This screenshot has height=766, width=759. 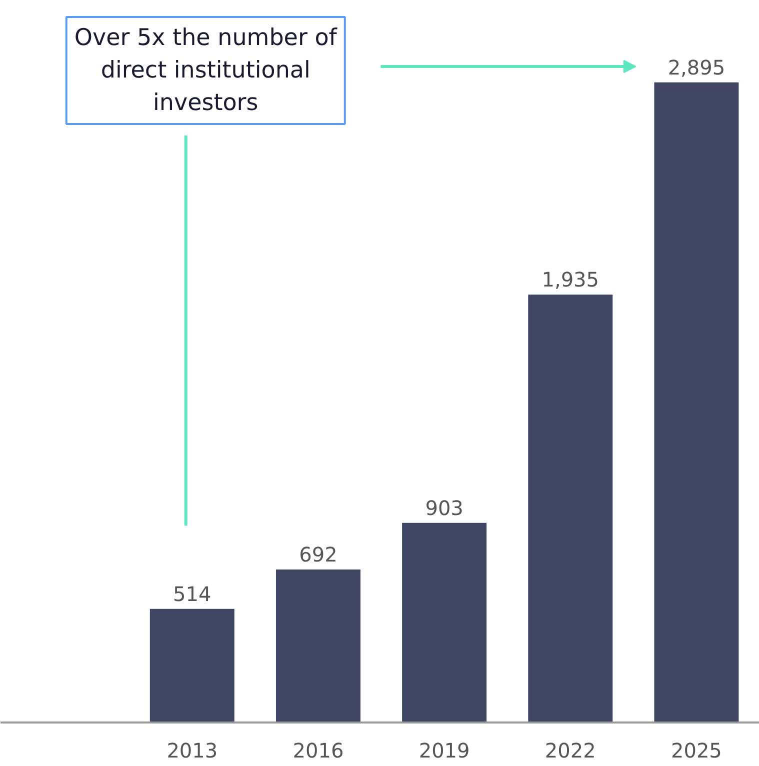 I want to click on x-tick-label: 2016, so click(x=318, y=750).